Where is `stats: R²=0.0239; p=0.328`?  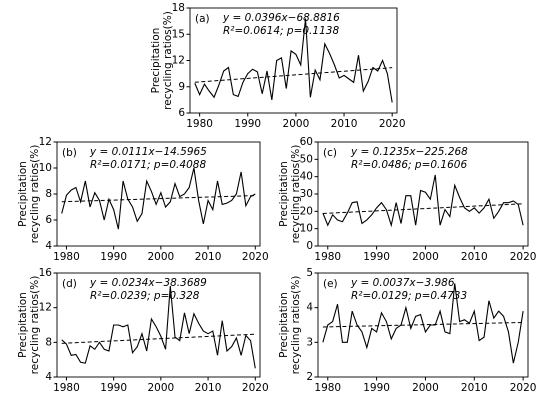 stats: R²=0.0239; p=0.328 is located at coordinates (145, 296).